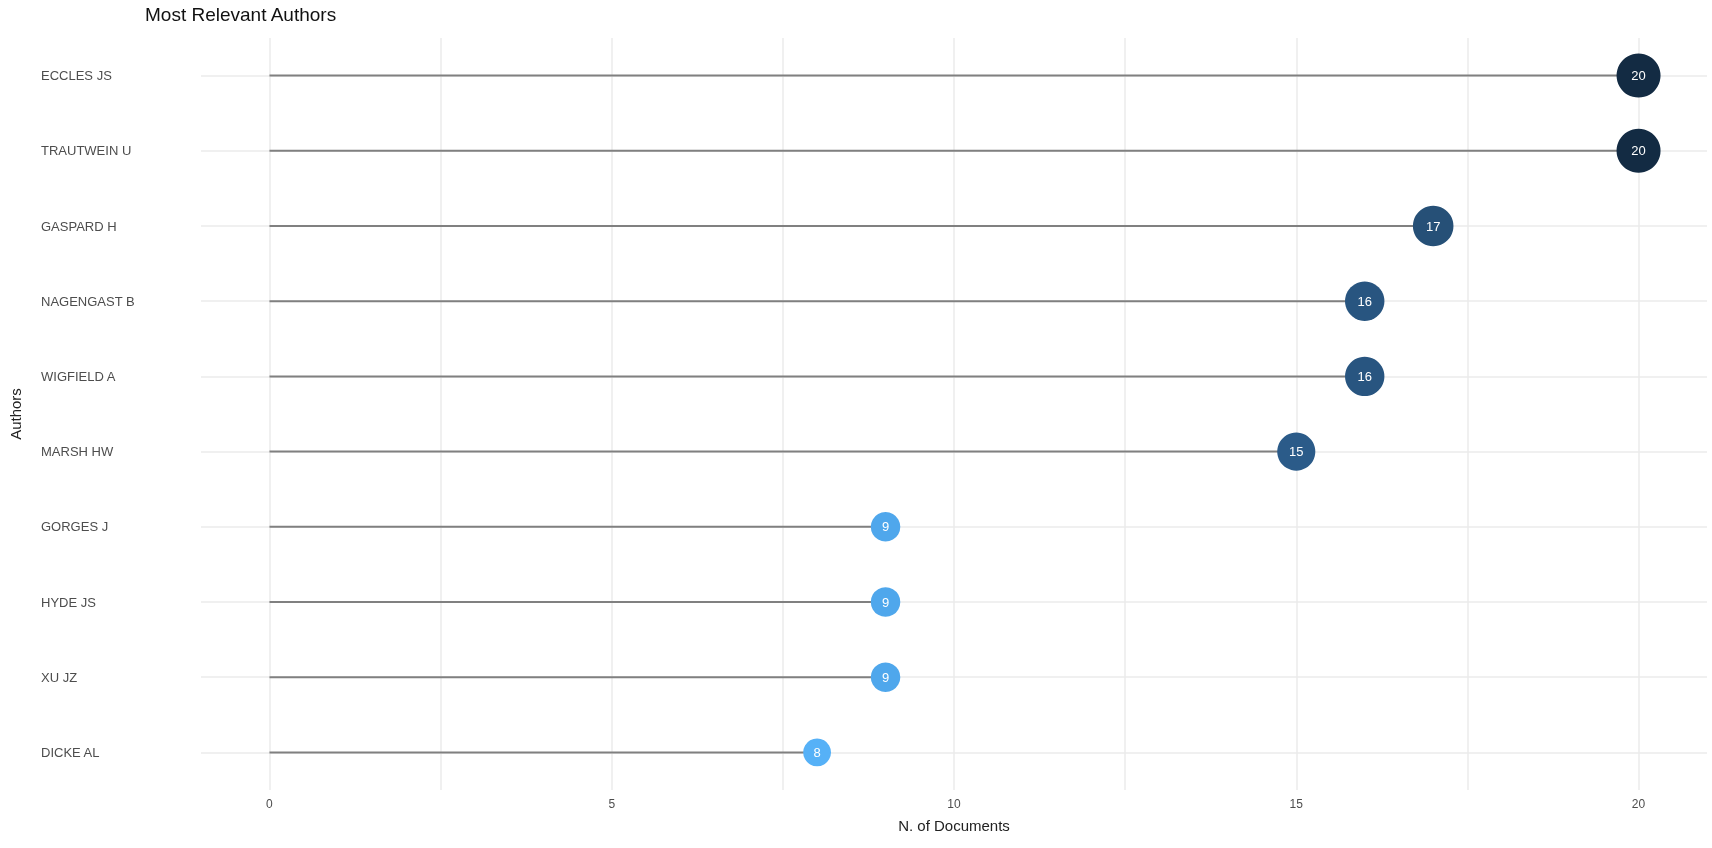 This screenshot has width=1712, height=848. What do you see at coordinates (270, 804) in the screenshot?
I see `x-tick-label: 0` at bounding box center [270, 804].